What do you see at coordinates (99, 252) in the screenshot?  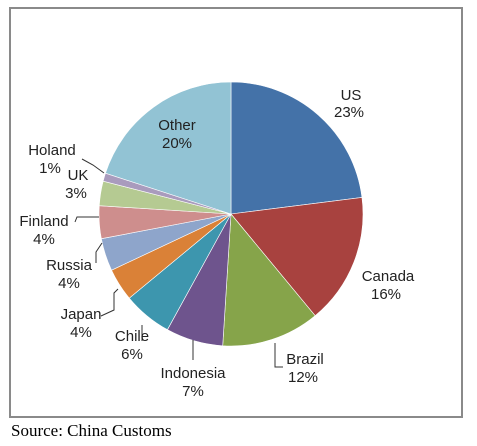 I see `leader-line-russia` at bounding box center [99, 252].